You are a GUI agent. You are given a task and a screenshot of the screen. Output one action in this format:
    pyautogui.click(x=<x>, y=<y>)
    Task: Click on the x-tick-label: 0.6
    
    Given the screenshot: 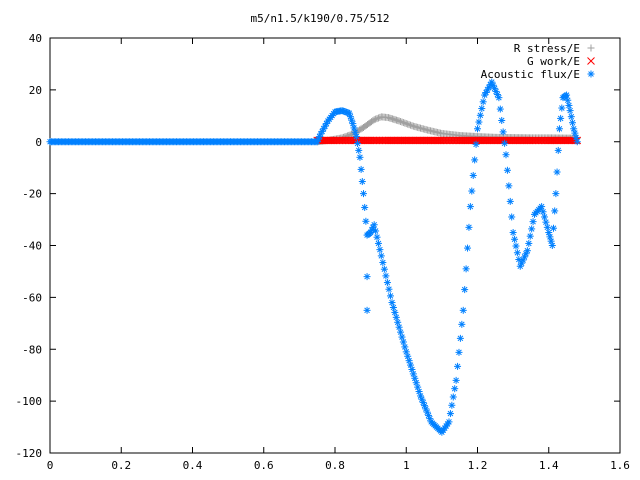 What is the action you would take?
    pyautogui.click(x=264, y=465)
    